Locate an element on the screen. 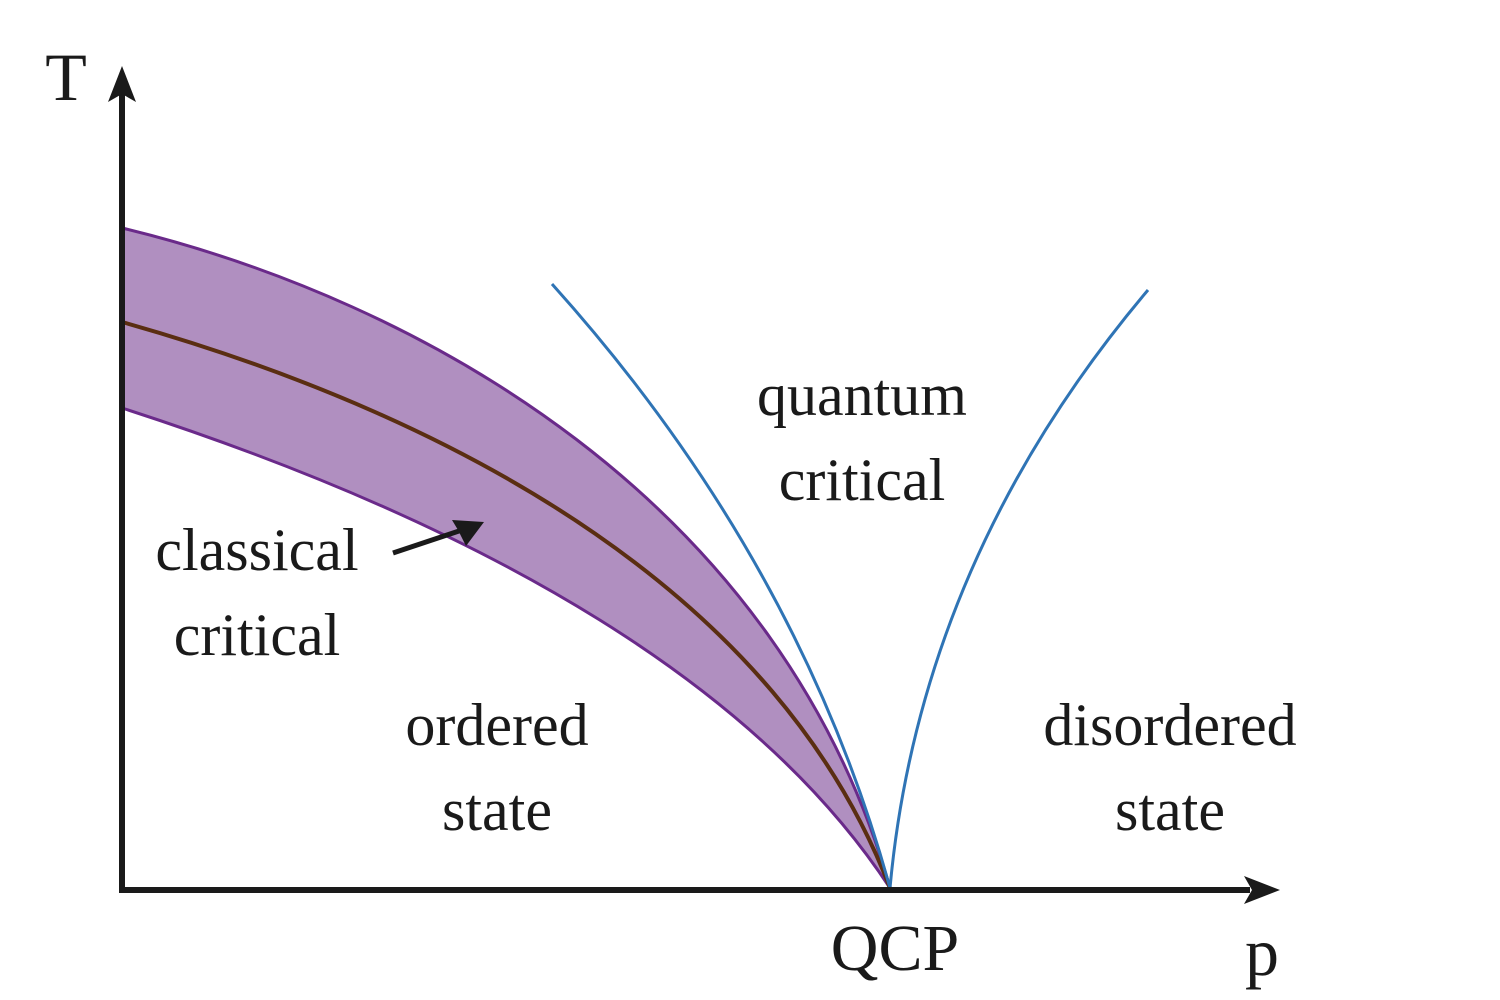  quantum-critical-label-line1: quantum is located at coordinates (862, 395).